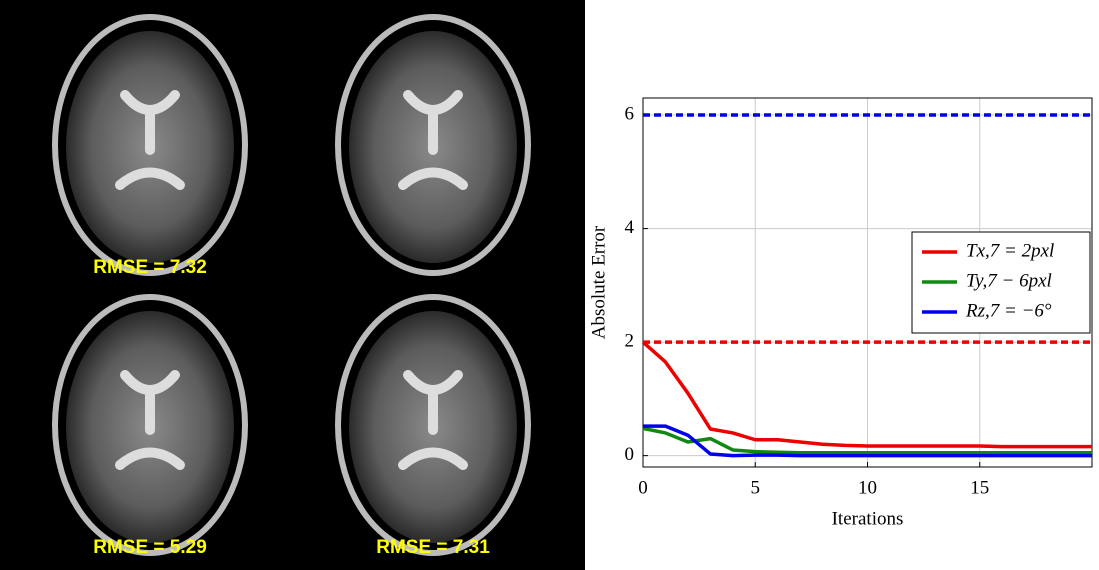 The height and width of the screenshot is (570, 1099). What do you see at coordinates (150, 547) in the screenshot?
I see `rmse-label: RMSE = 5.29` at bounding box center [150, 547].